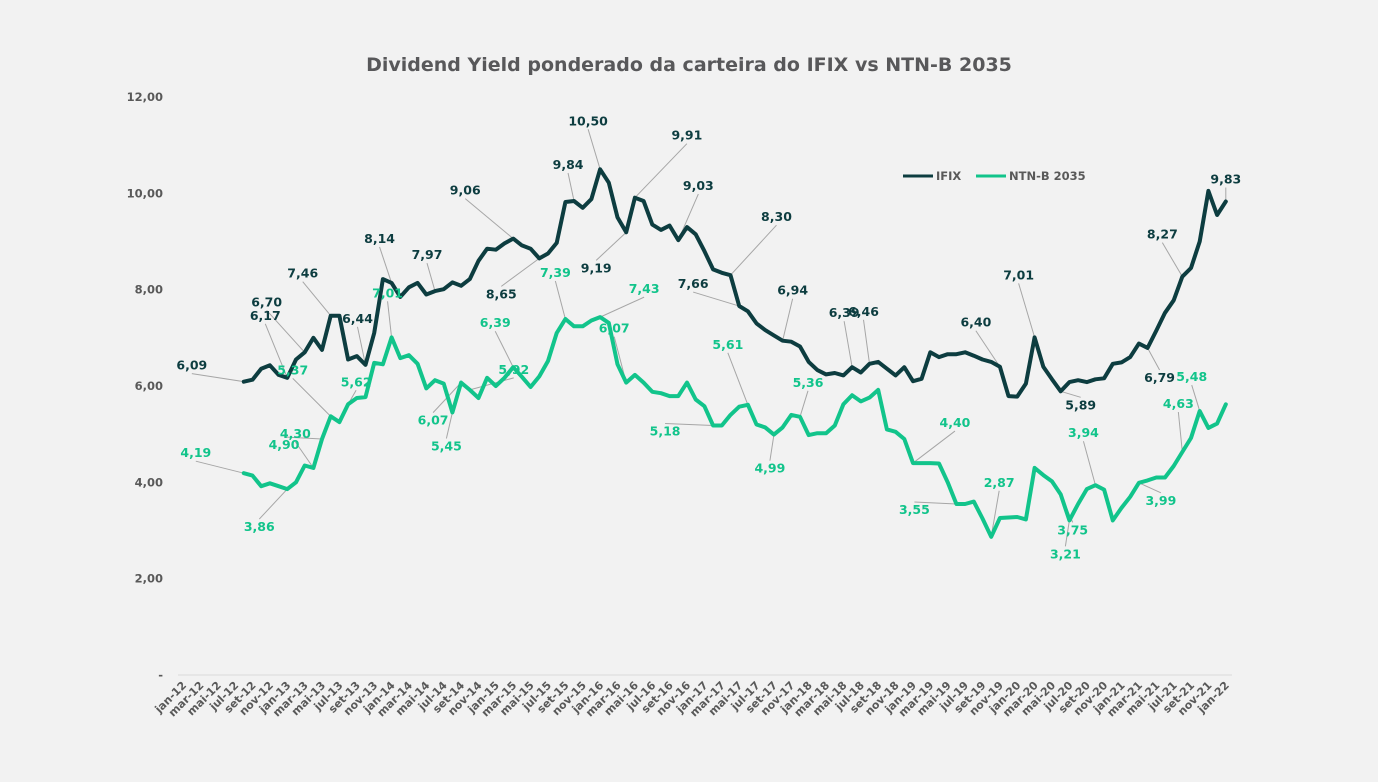 The image size is (1378, 782). What do you see at coordinates (914, 509) in the screenshot?
I see `data-label: 3,55` at bounding box center [914, 509].